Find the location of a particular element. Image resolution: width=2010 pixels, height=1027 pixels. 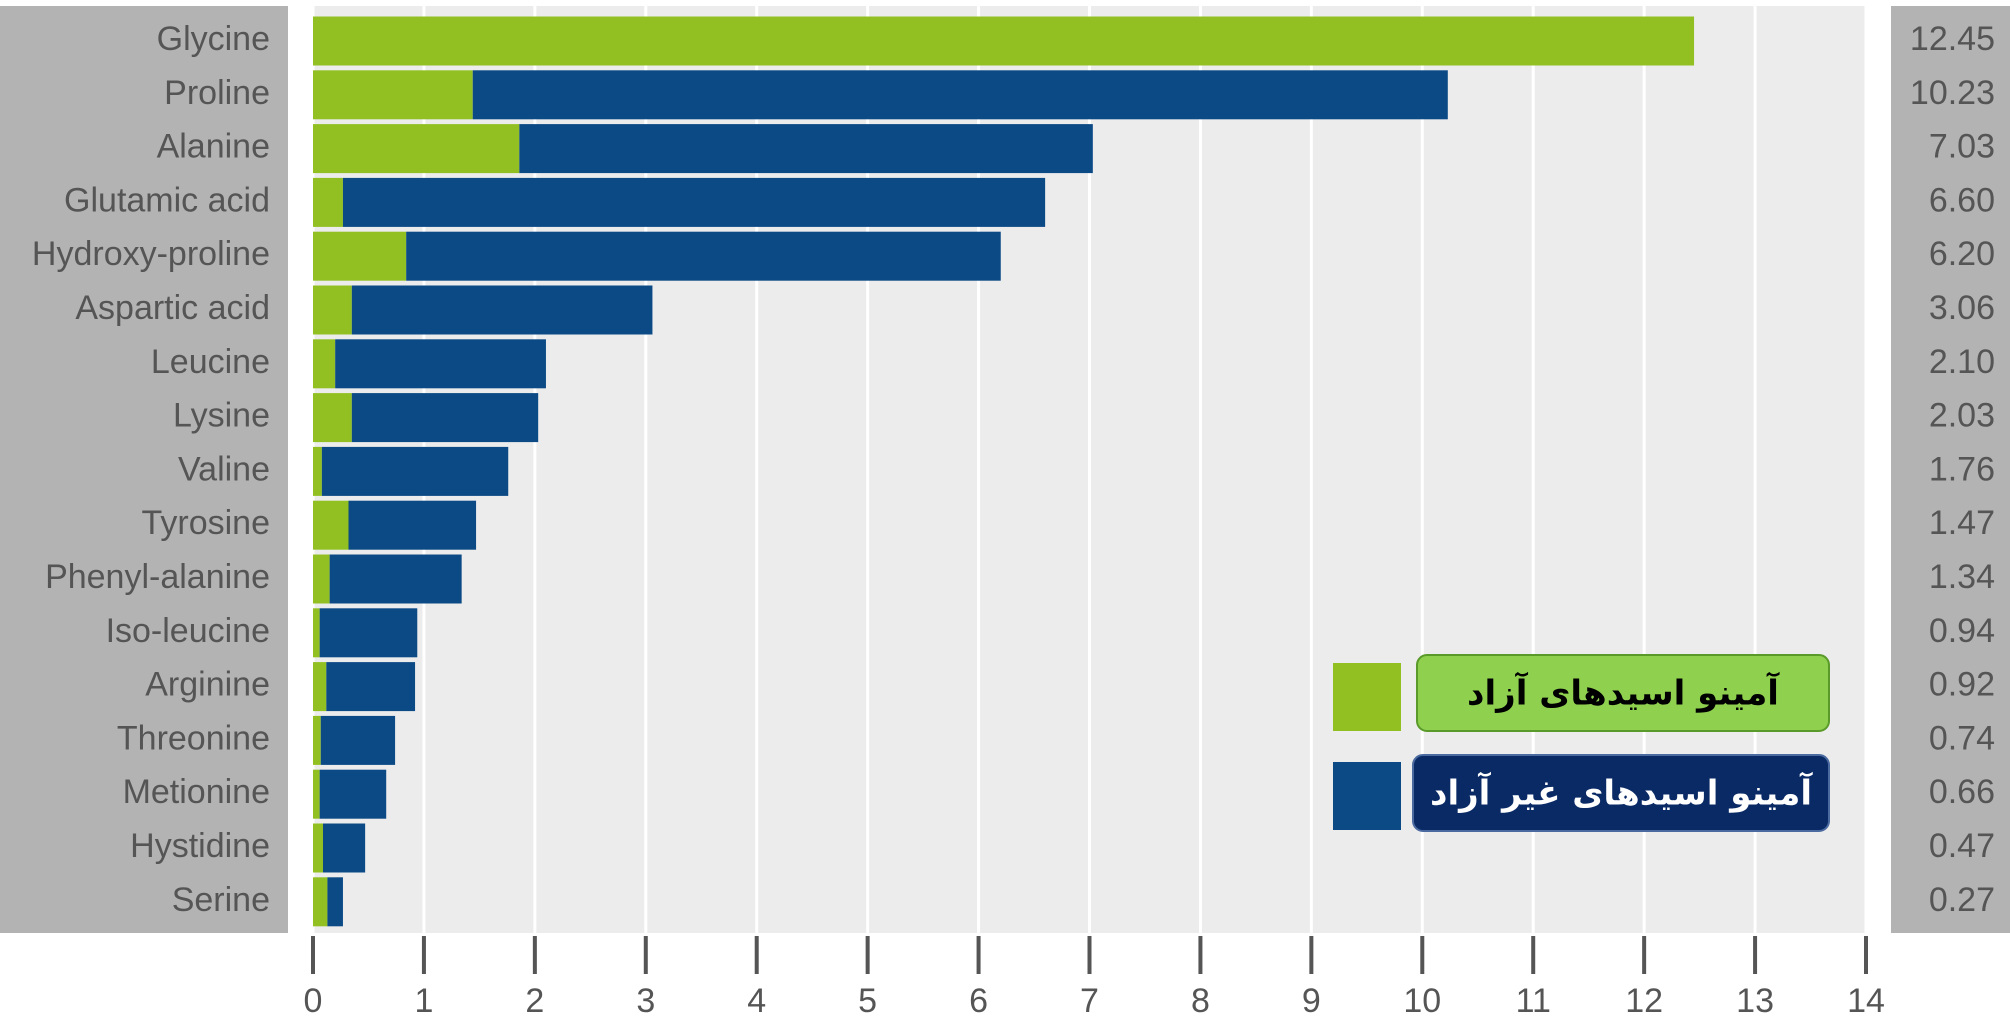

x-tick-label: 10 is located at coordinates (1422, 1001).